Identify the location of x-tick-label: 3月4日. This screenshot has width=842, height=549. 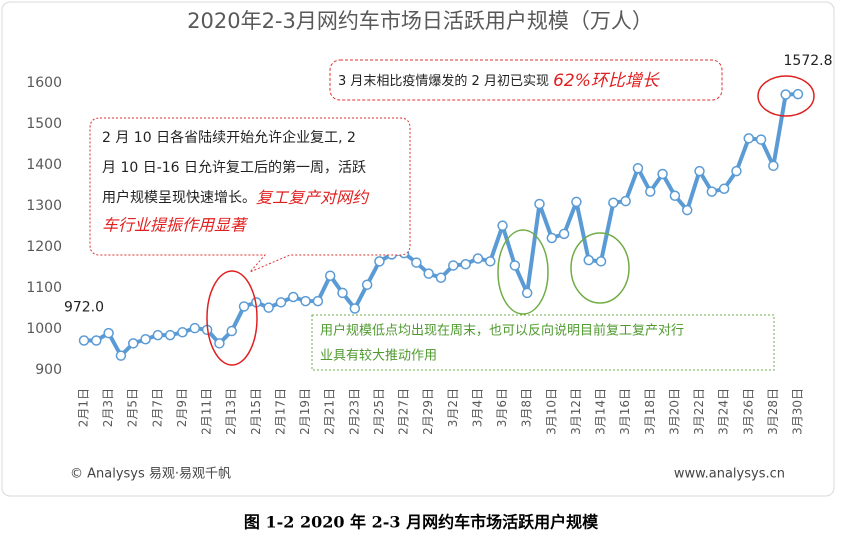
(477, 407).